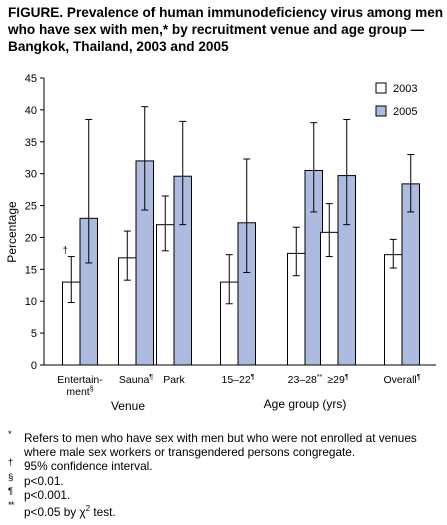 The height and width of the screenshot is (525, 447). I want to click on footnote-5: ** p<0.05 by χ2 test., so click(226, 510).